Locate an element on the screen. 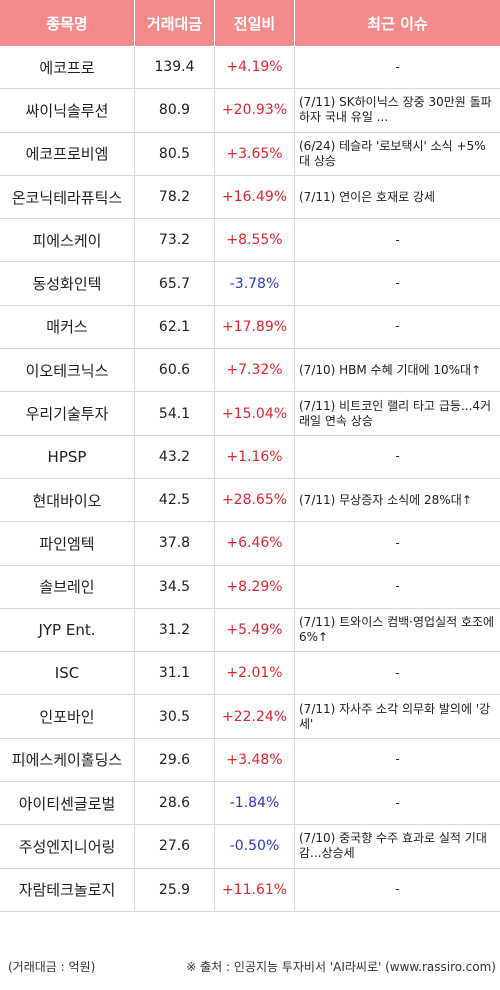 This screenshot has width=500, height=990. stock-name: JYP Ent. is located at coordinates (67, 630).